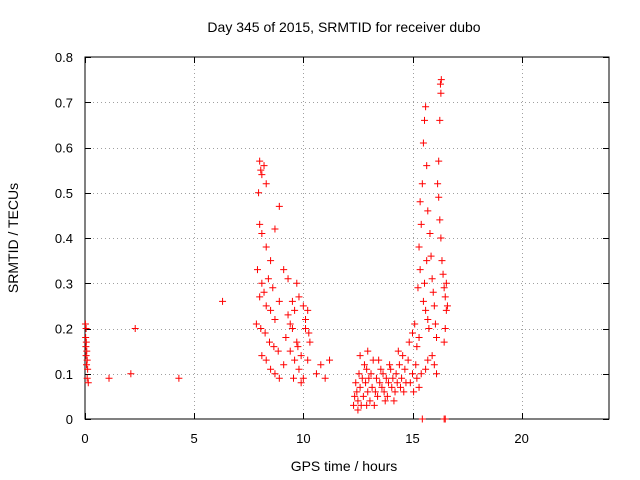  Describe the element at coordinates (64, 374) in the screenshot. I see `y-tick-label: 0.1` at that location.